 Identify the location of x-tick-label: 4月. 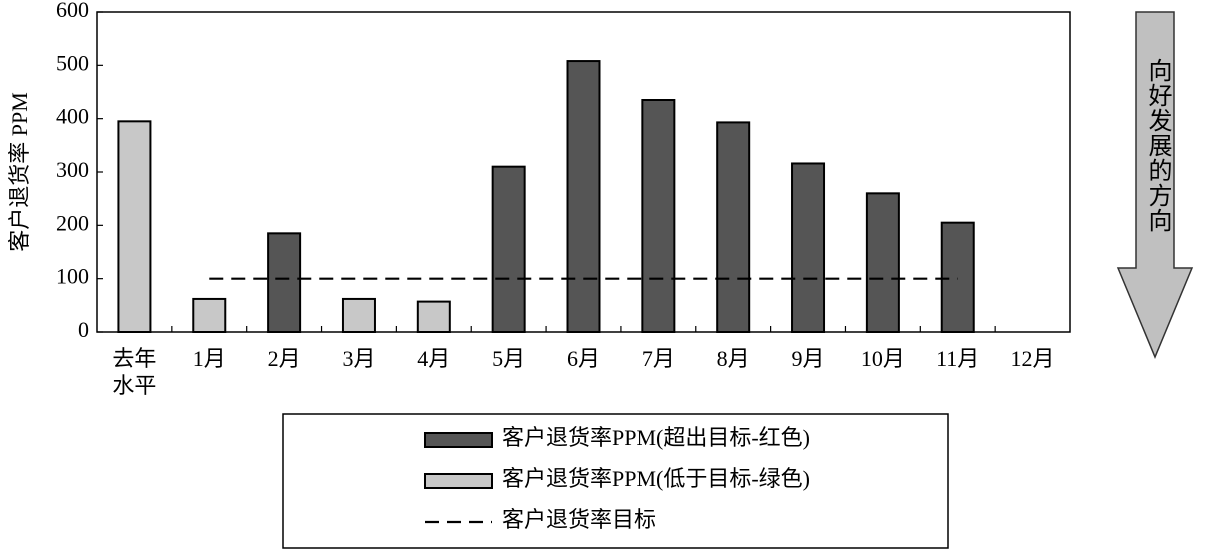
(434, 358).